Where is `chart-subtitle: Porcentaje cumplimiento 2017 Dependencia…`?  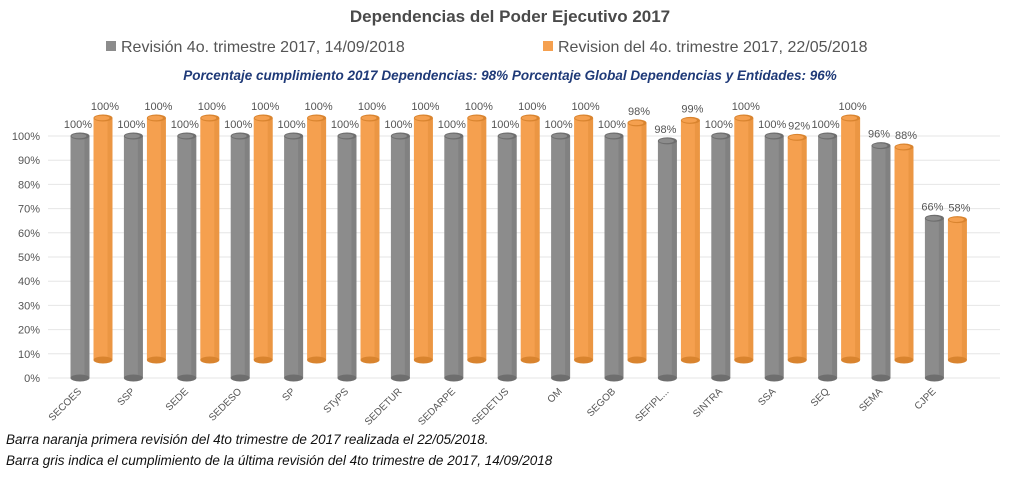
chart-subtitle: Porcentaje cumplimiento 2017 Dependencia… is located at coordinates (509, 75).